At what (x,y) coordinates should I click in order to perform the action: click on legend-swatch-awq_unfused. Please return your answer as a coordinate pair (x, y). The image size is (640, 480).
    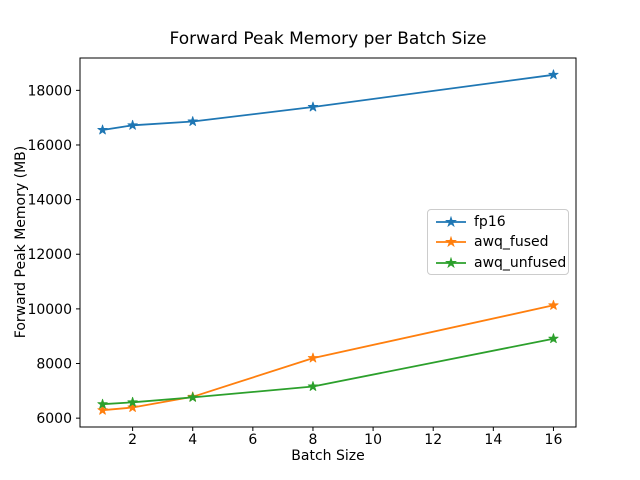
    Looking at the image, I should click on (451, 262).